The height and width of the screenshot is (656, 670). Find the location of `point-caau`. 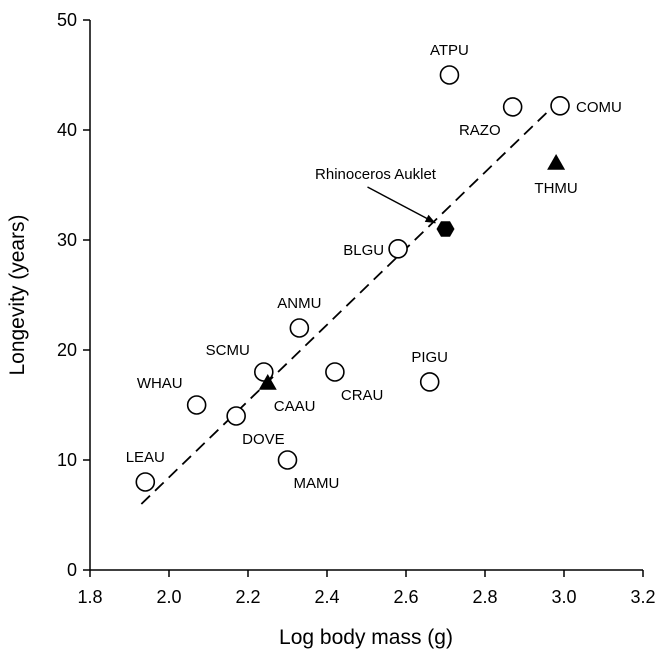

point-caau is located at coordinates (267, 382).